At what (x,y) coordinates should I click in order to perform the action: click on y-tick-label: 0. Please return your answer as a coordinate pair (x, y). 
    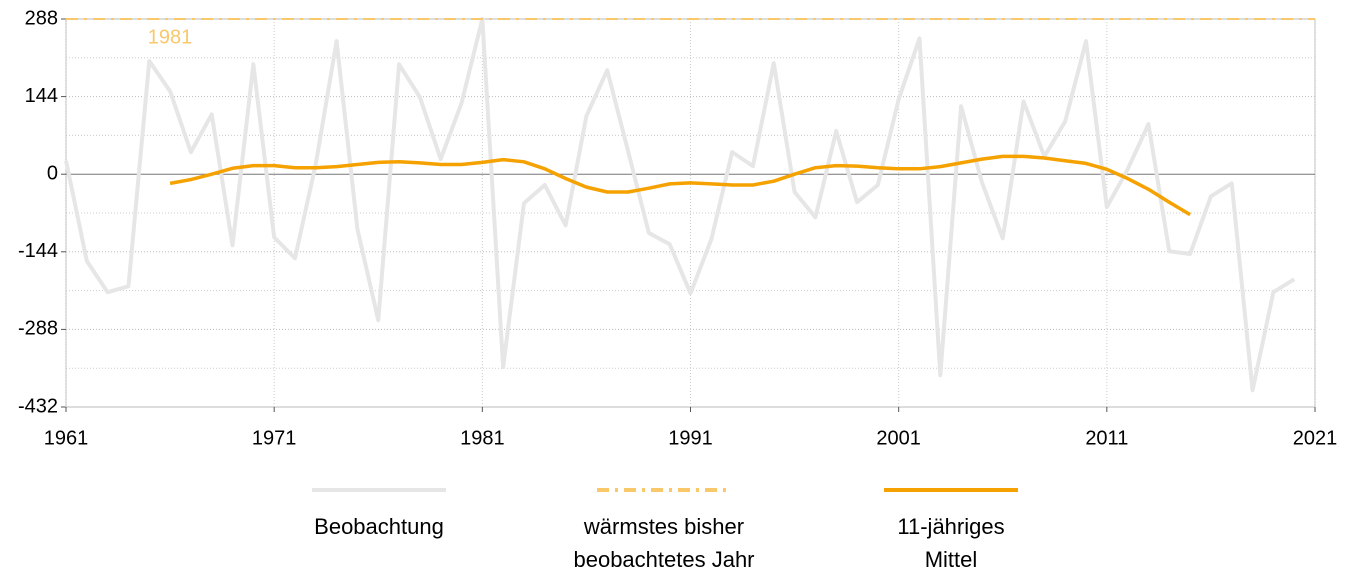
    Looking at the image, I should click on (52, 173).